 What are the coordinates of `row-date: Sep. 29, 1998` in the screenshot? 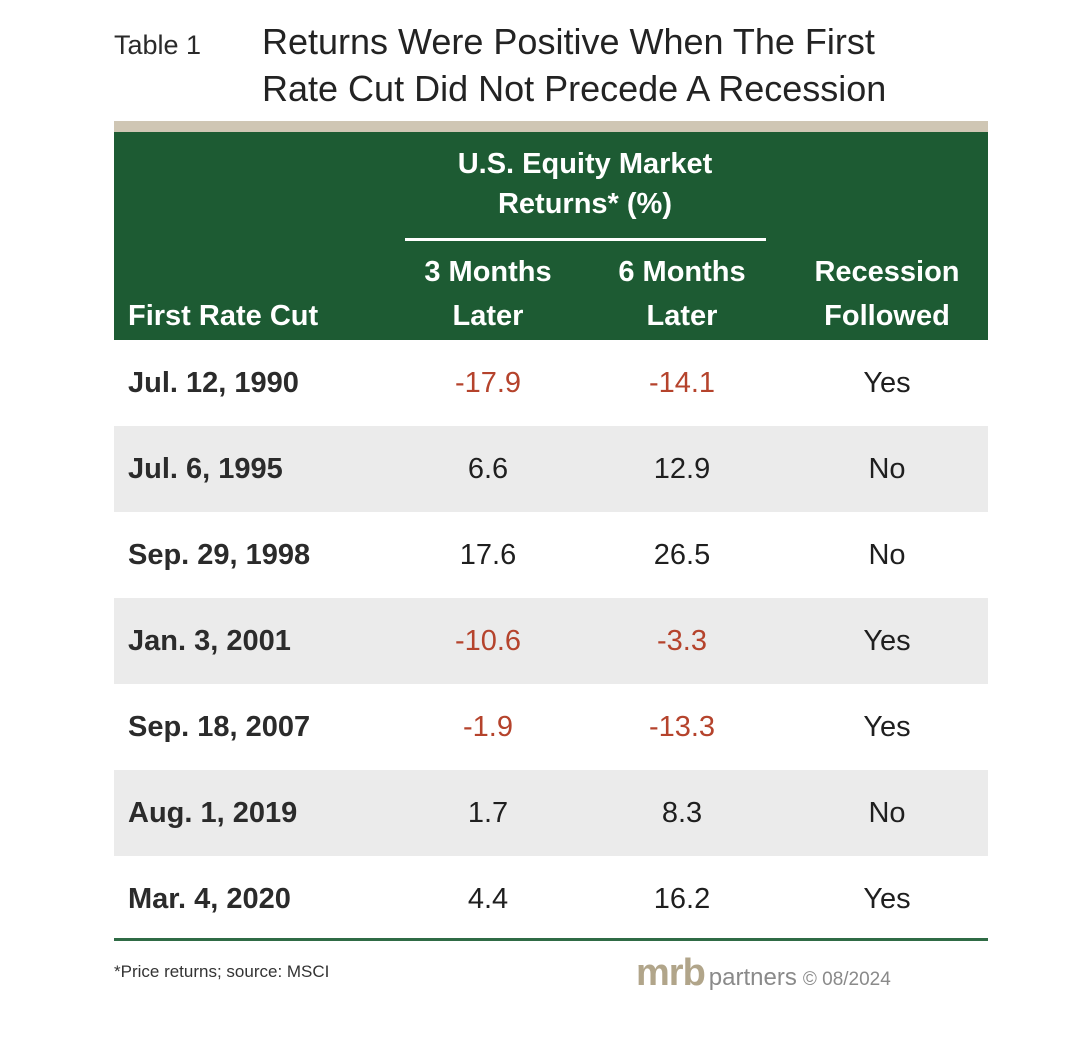 It's located at (219, 555).